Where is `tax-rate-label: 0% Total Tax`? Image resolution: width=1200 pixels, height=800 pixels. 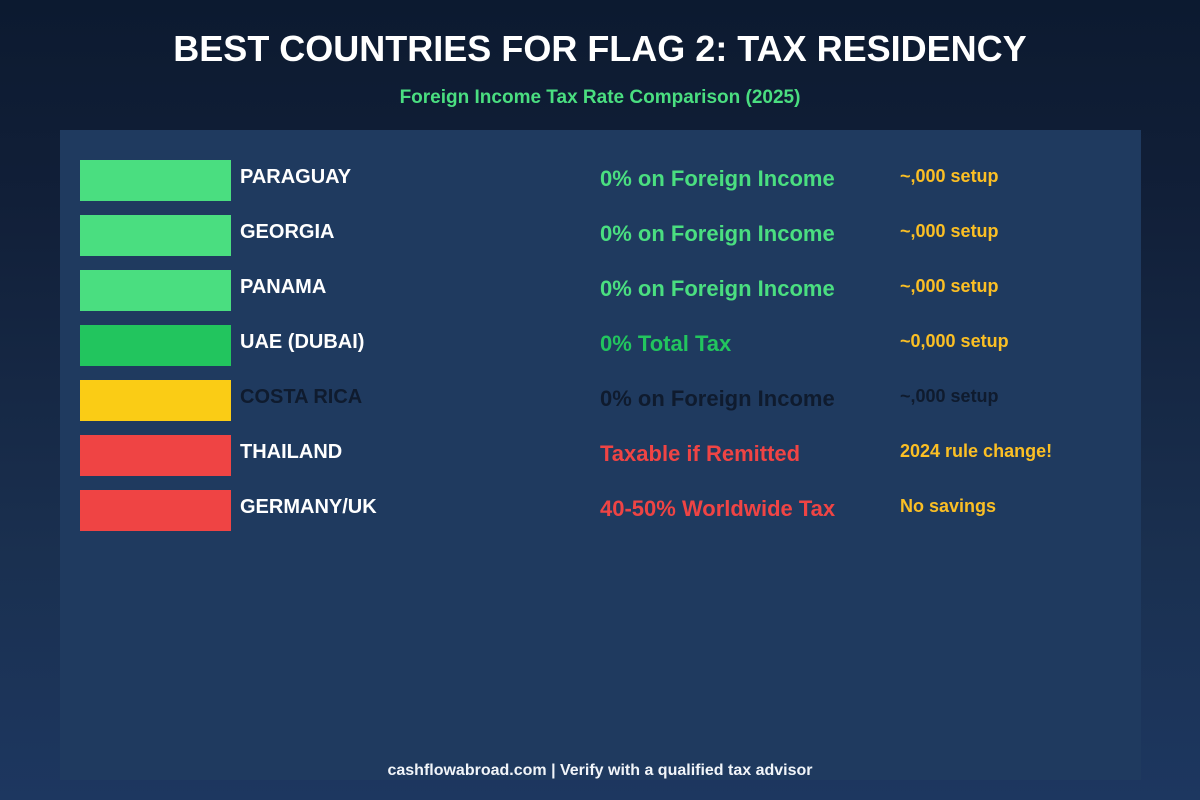
tax-rate-label: 0% Total Tax is located at coordinates (666, 343).